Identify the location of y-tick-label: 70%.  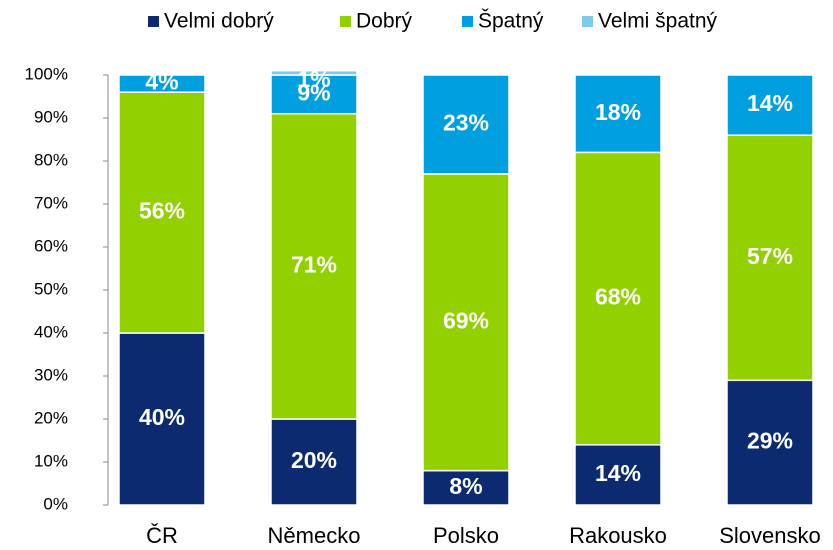
(51, 202).